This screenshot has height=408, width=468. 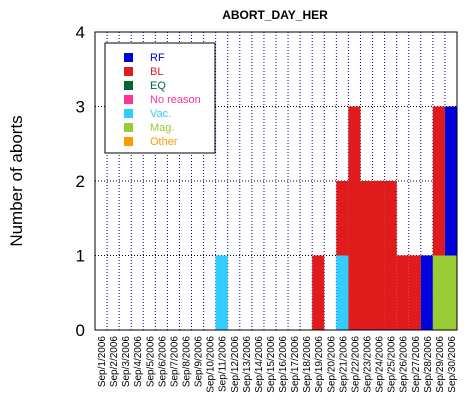 What do you see at coordinates (156, 72) in the screenshot?
I see `legend-label: BL` at bounding box center [156, 72].